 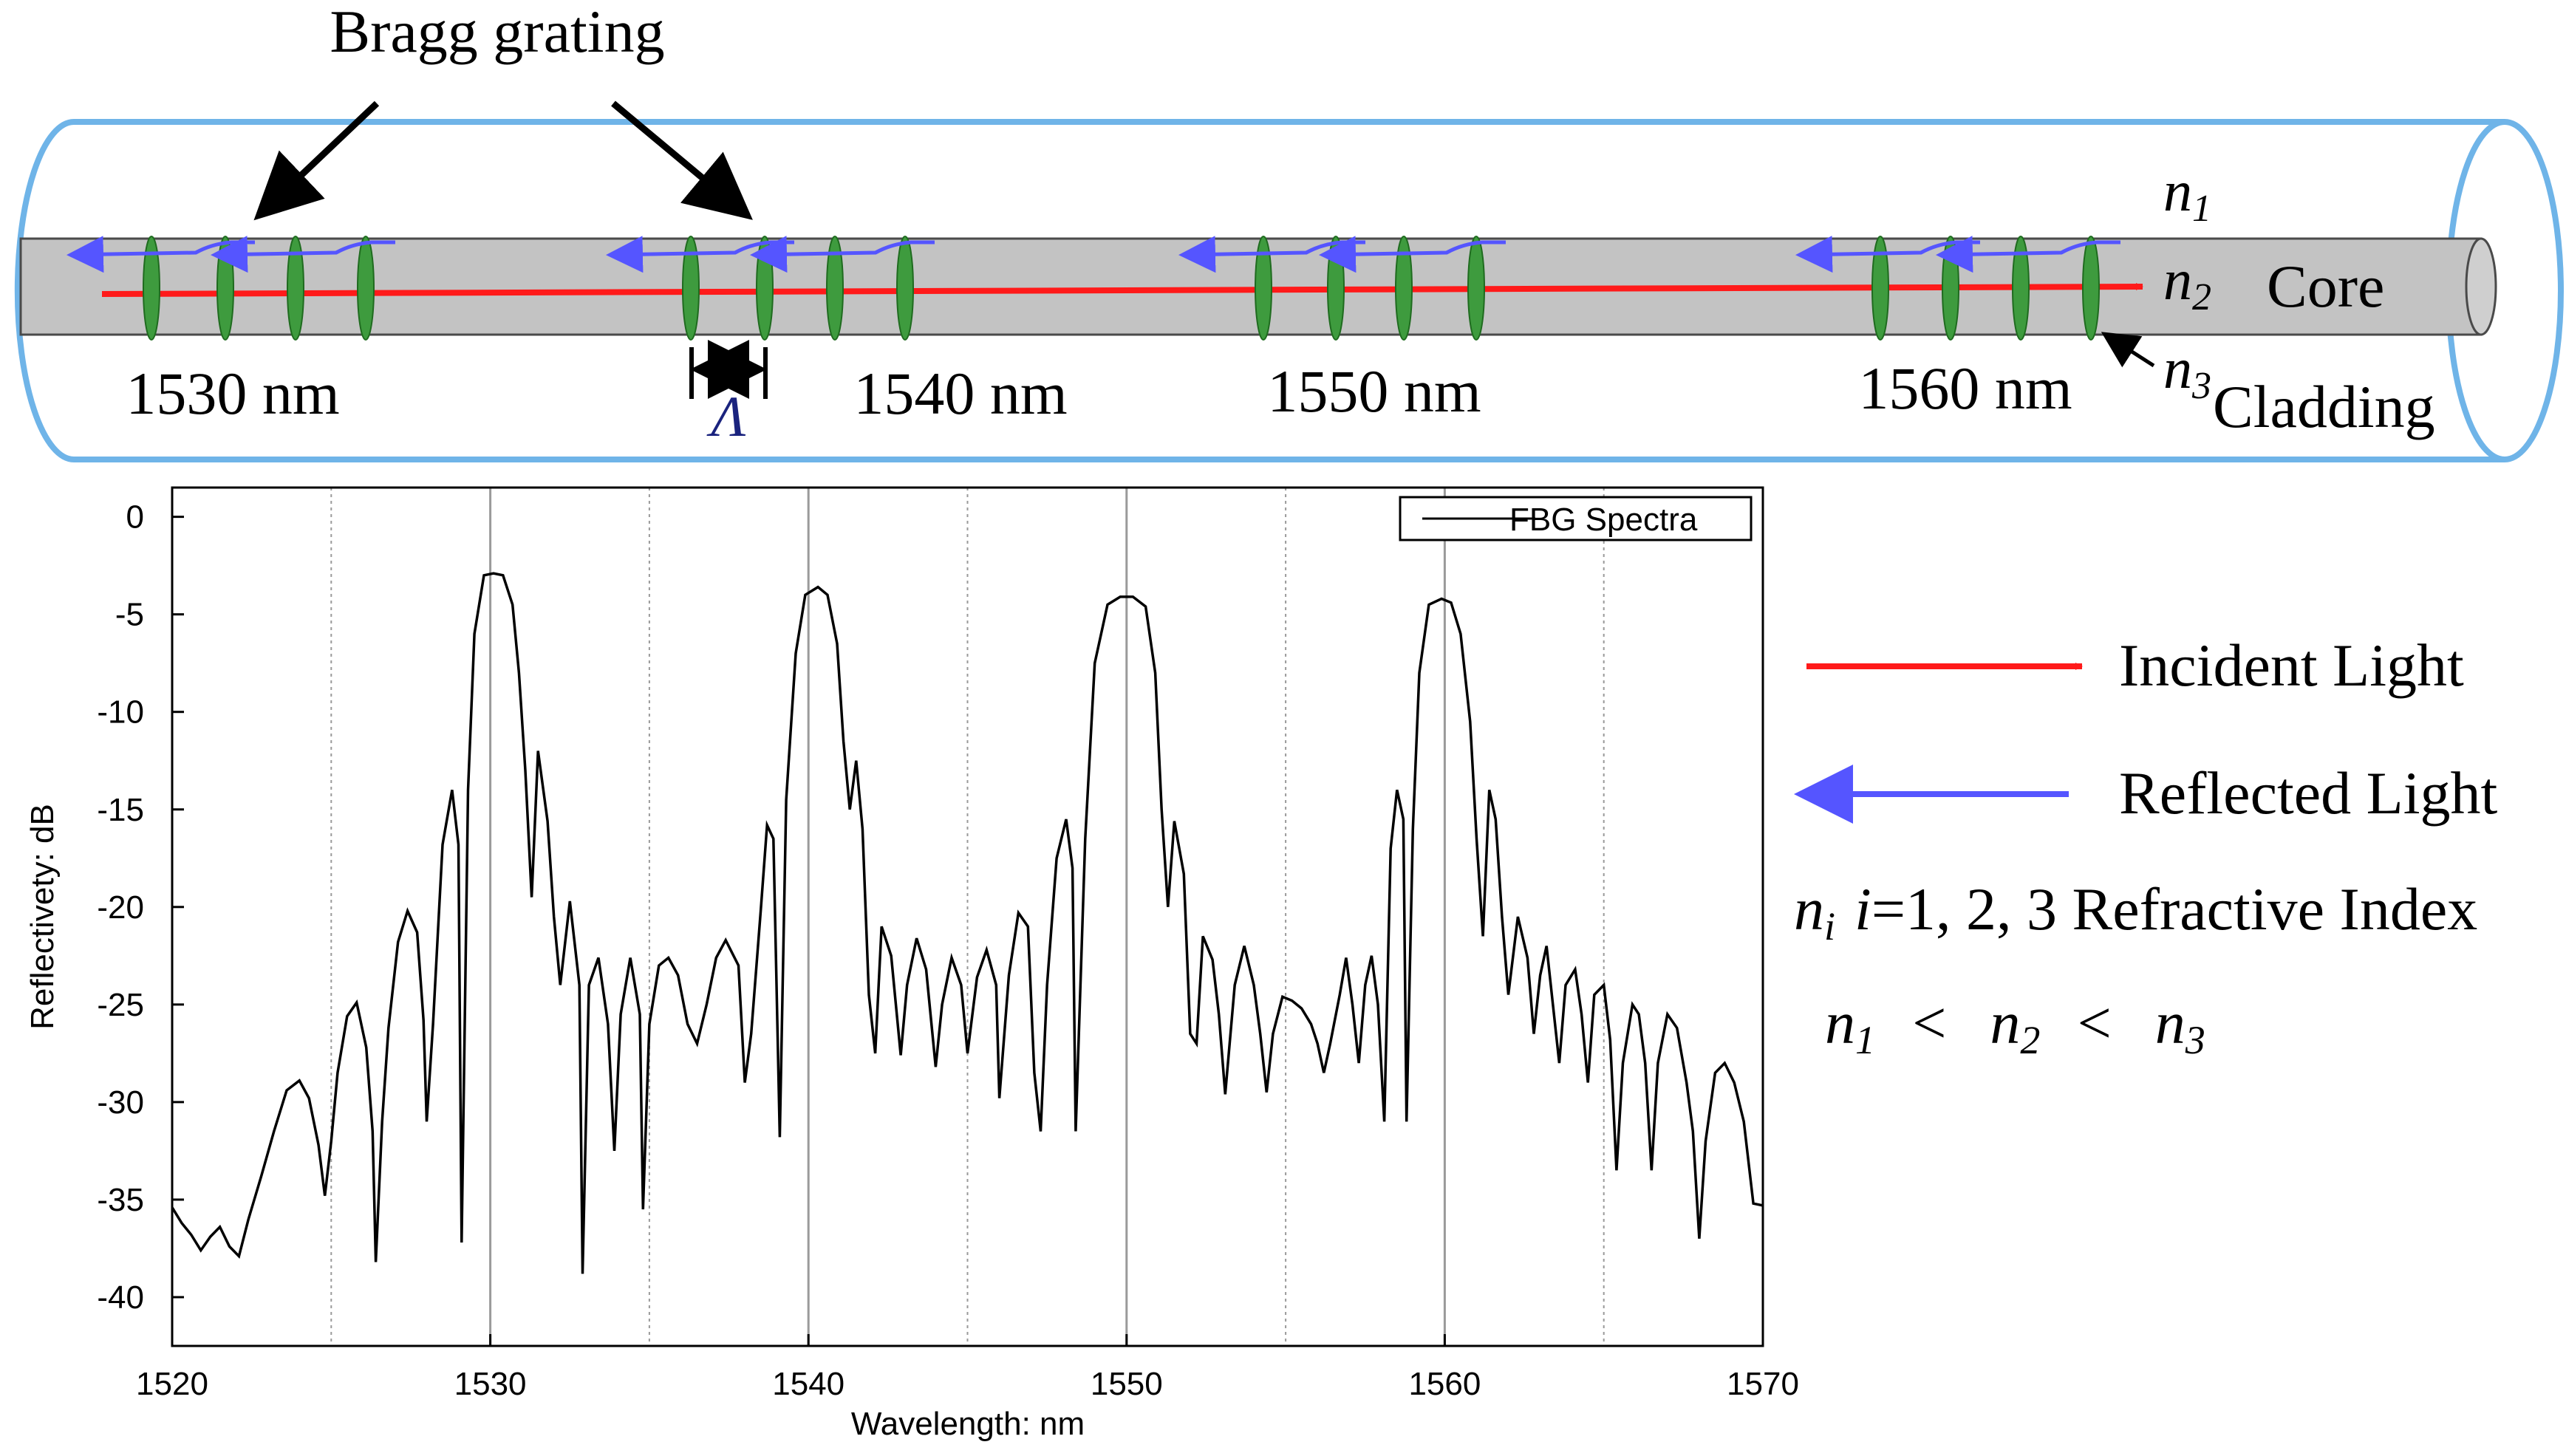 What do you see at coordinates (1093, 254) in the screenshot?
I see `reflected-light-arrows` at bounding box center [1093, 254].